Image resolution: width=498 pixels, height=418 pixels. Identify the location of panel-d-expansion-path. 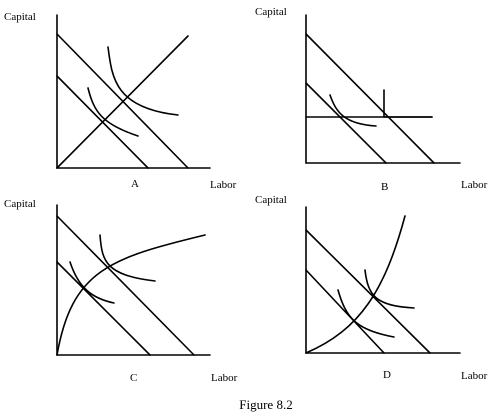
(355, 284).